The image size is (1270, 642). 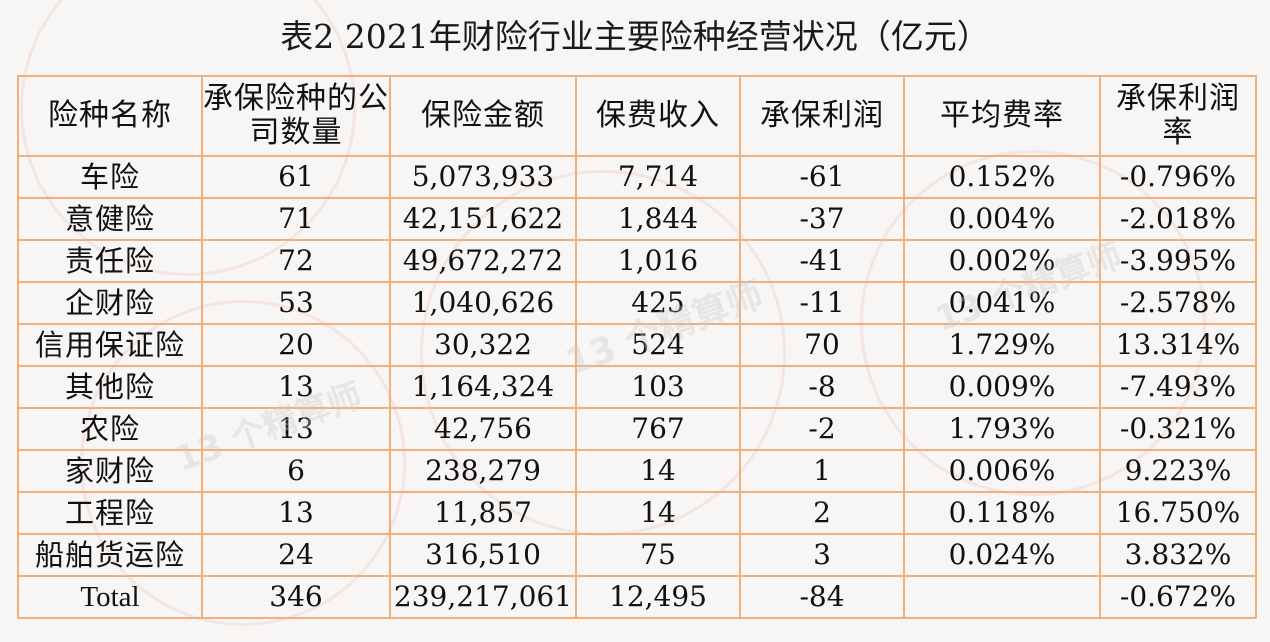 I want to click on row-name: 信用保证险, so click(x=110, y=345).